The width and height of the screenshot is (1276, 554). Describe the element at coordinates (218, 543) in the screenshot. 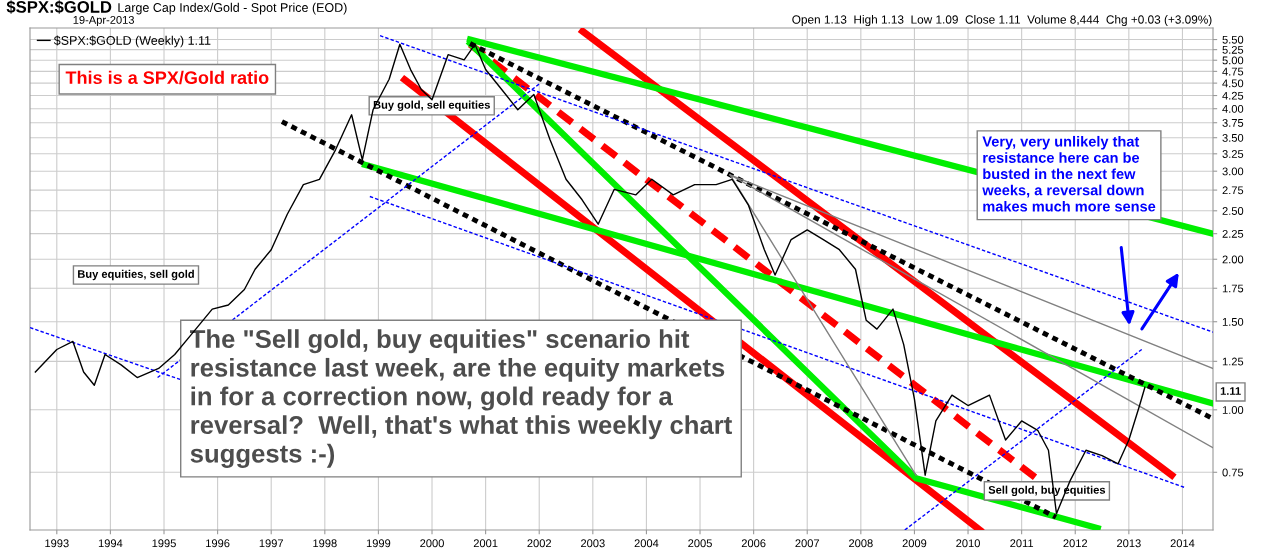

I see `x-tick-label: 1996` at that location.